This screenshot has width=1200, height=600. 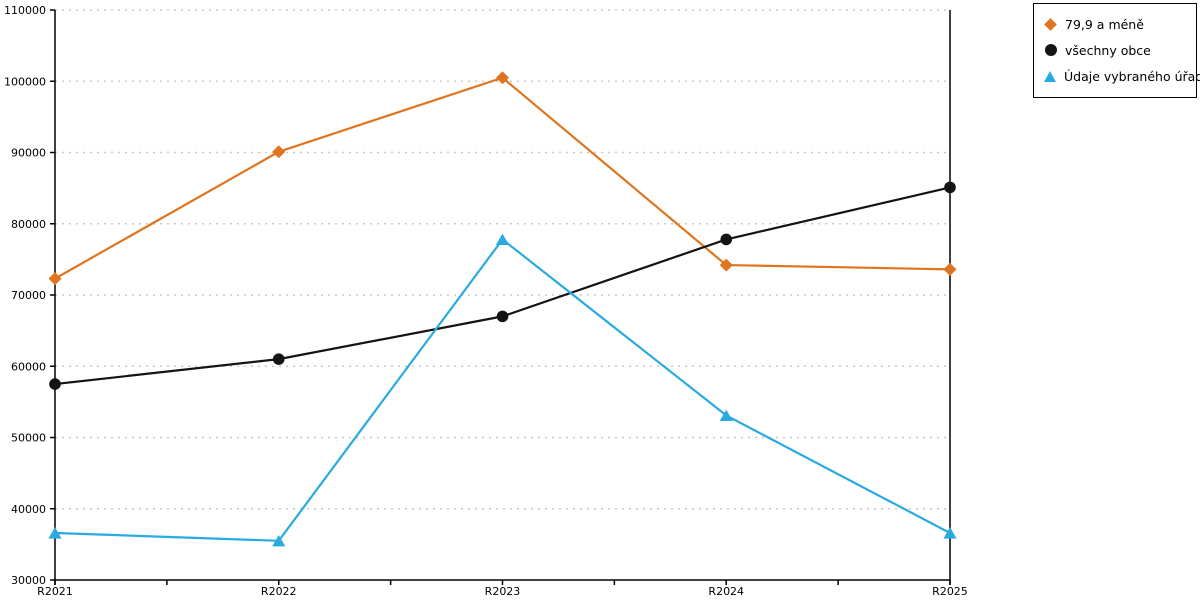 What do you see at coordinates (503, 591) in the screenshot?
I see `svg-text: R2023` at bounding box center [503, 591].